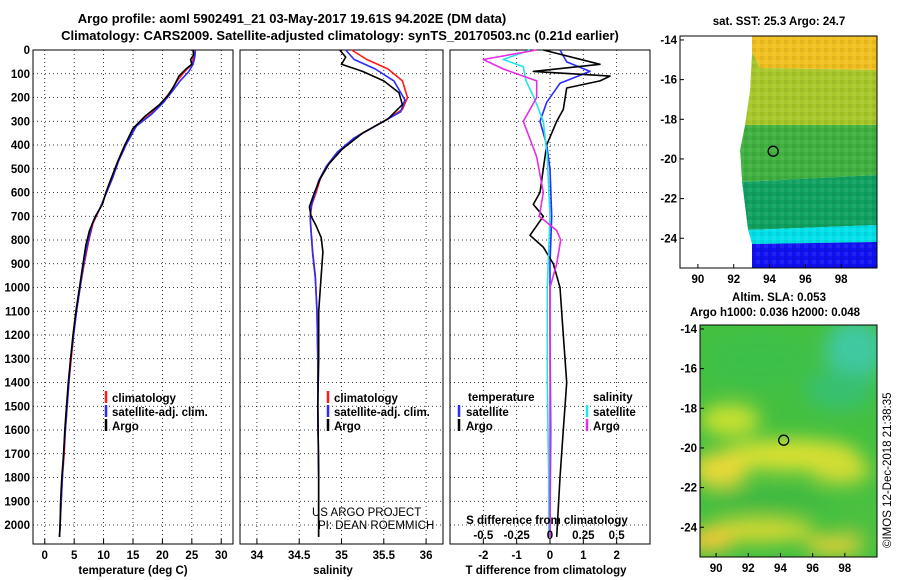 The height and width of the screenshot is (580, 900). I want to click on pressure-tick-label: 800, so click(20, 241).